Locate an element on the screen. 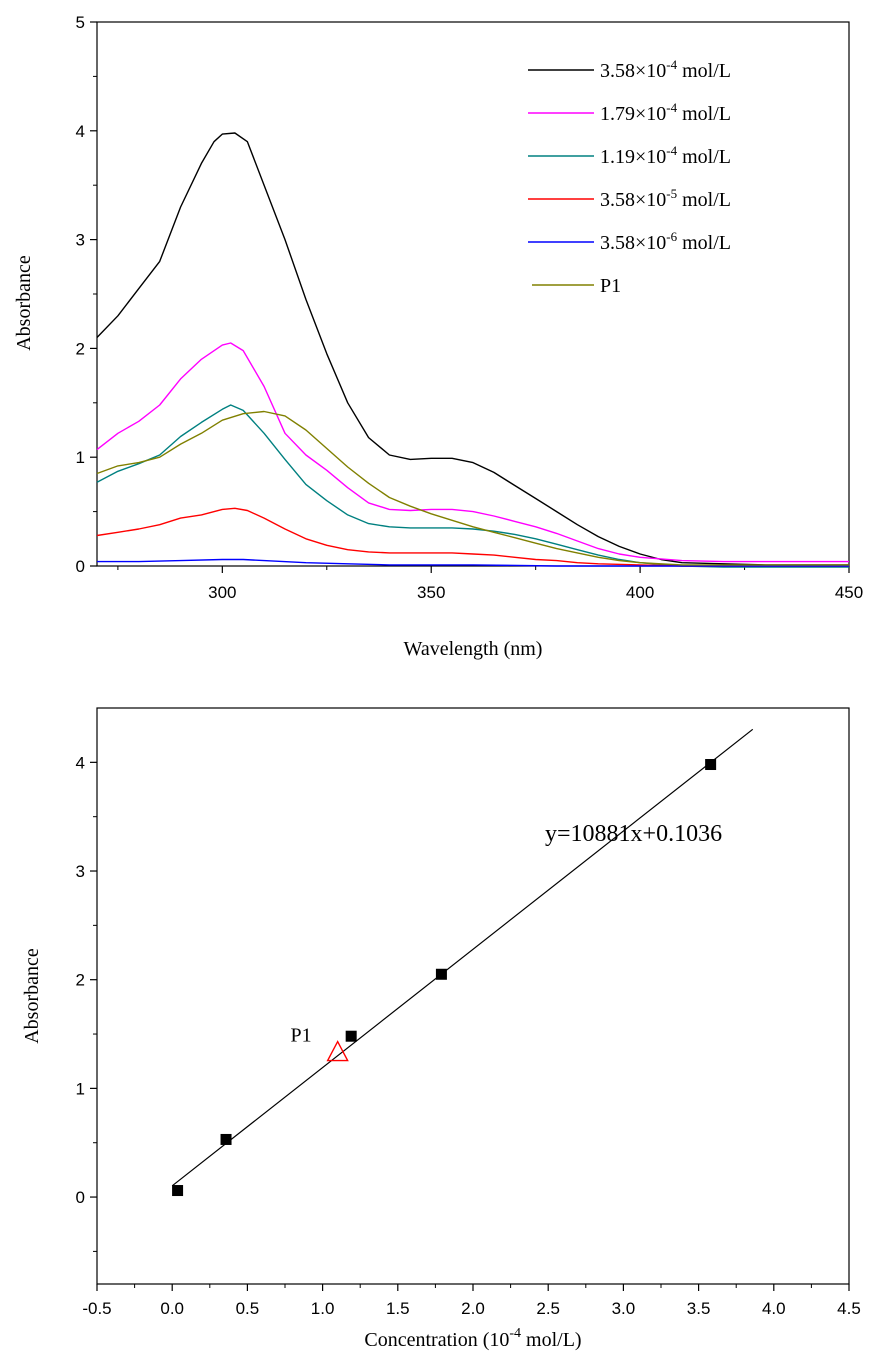 The width and height of the screenshot is (870, 1356). spectra-x-axis-title: Wavelength (nm) is located at coordinates (473, 649).